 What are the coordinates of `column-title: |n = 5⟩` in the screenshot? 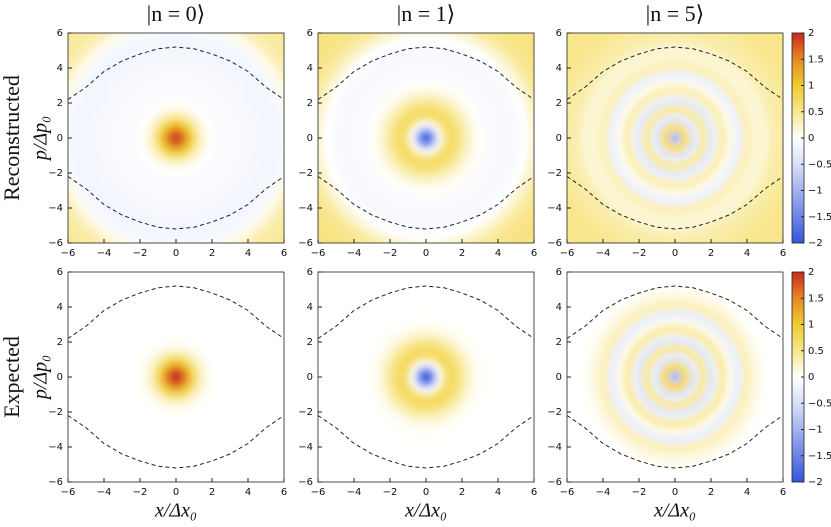 It's located at (675, 13).